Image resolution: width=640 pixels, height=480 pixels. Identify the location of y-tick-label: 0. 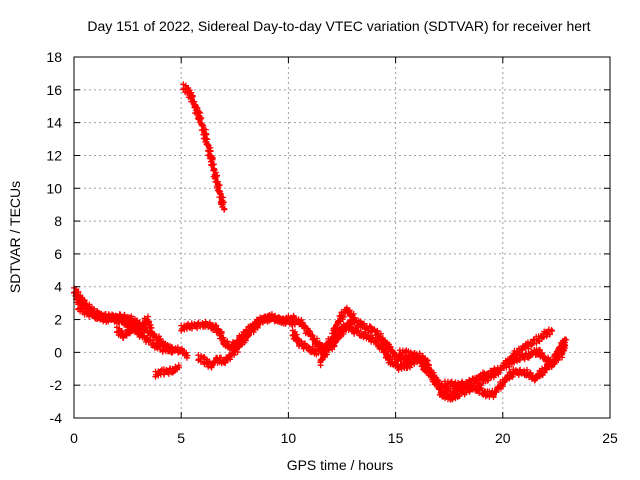
(58, 352).